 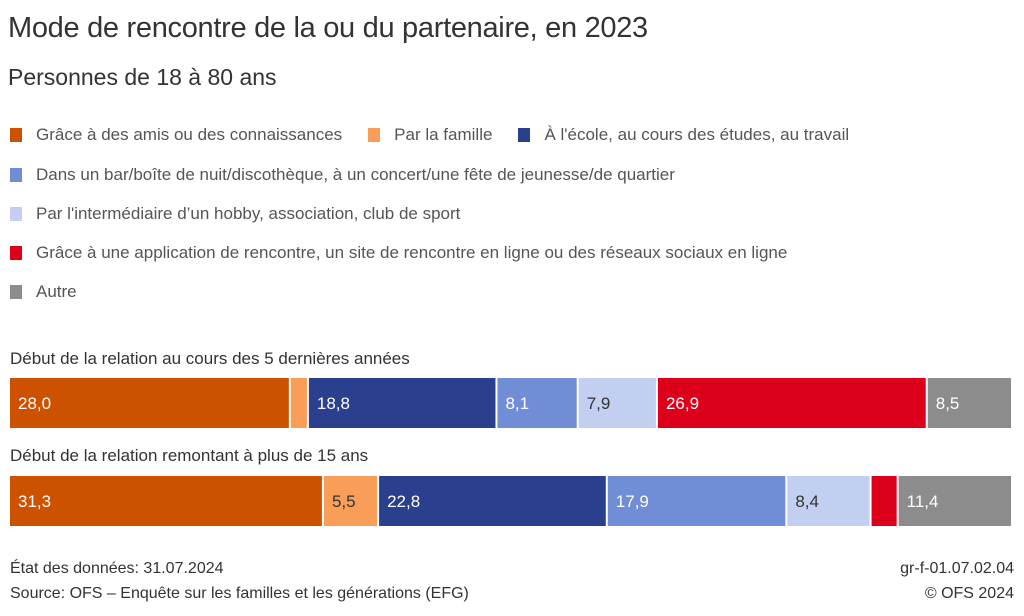 What do you see at coordinates (403, 501) in the screenshot?
I see `data-label: 22,8` at bounding box center [403, 501].